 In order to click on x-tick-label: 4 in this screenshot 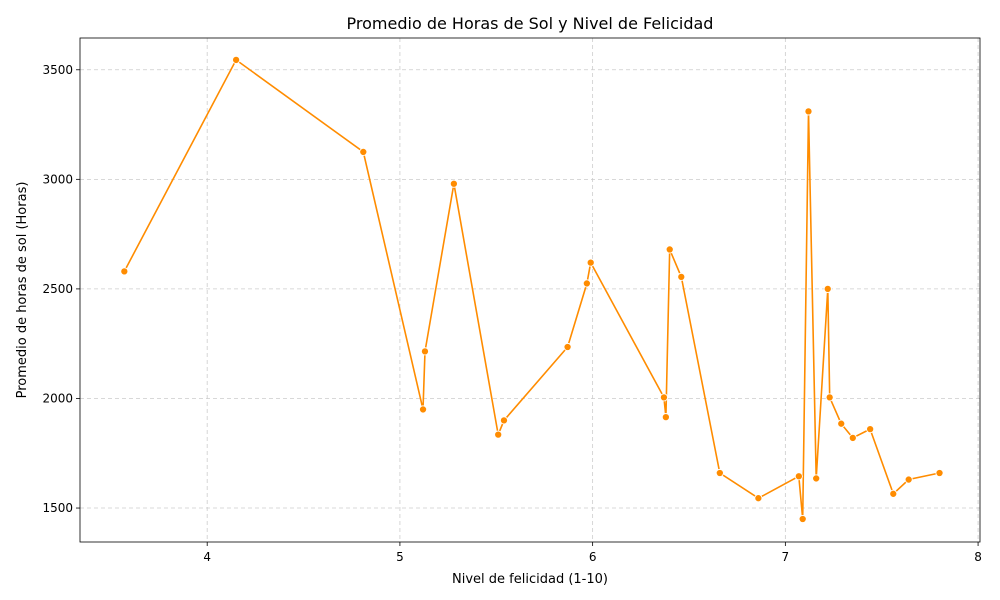, I will do `click(207, 557)`.